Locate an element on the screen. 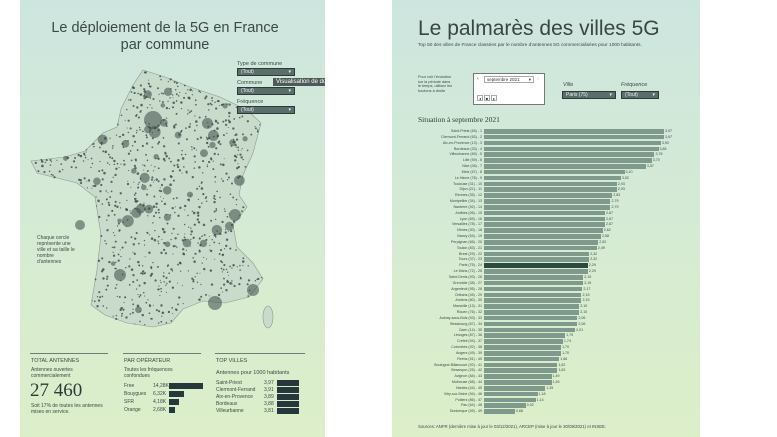 This screenshot has height=437, width=777. operator-bar is located at coordinates (186, 386).